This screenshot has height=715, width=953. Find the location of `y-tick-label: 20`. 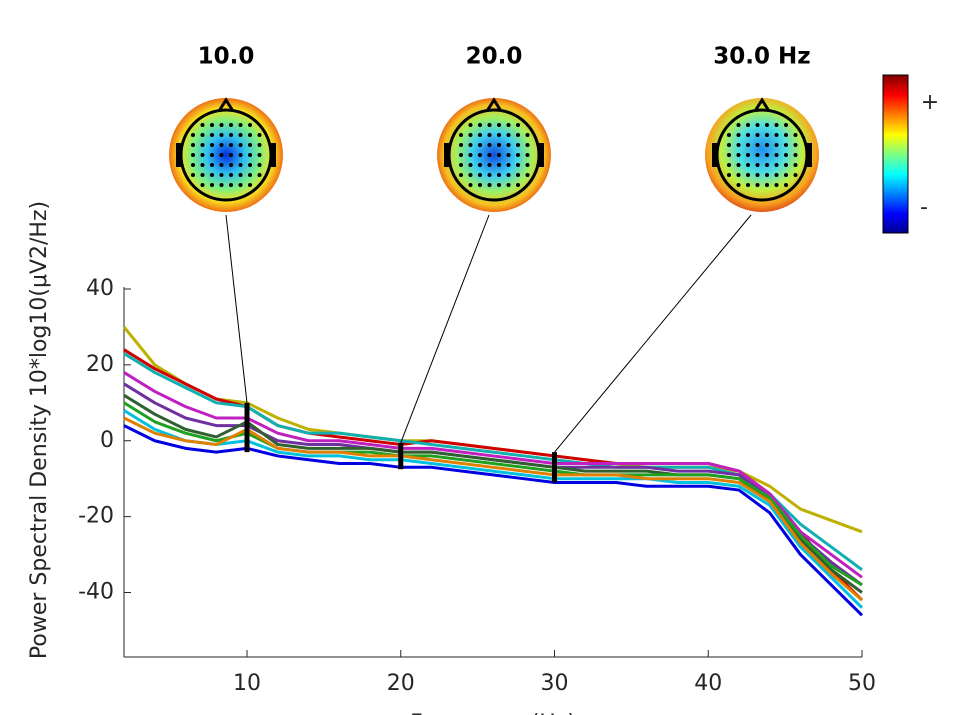

y-tick-label: 20 is located at coordinates (100, 364).